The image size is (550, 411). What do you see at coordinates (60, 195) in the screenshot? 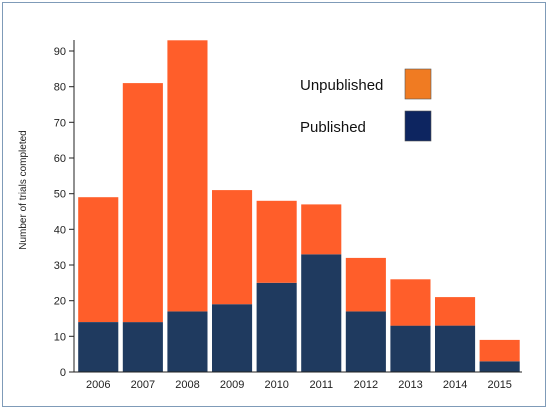
I see `y-tick-label: 50` at bounding box center [60, 195].